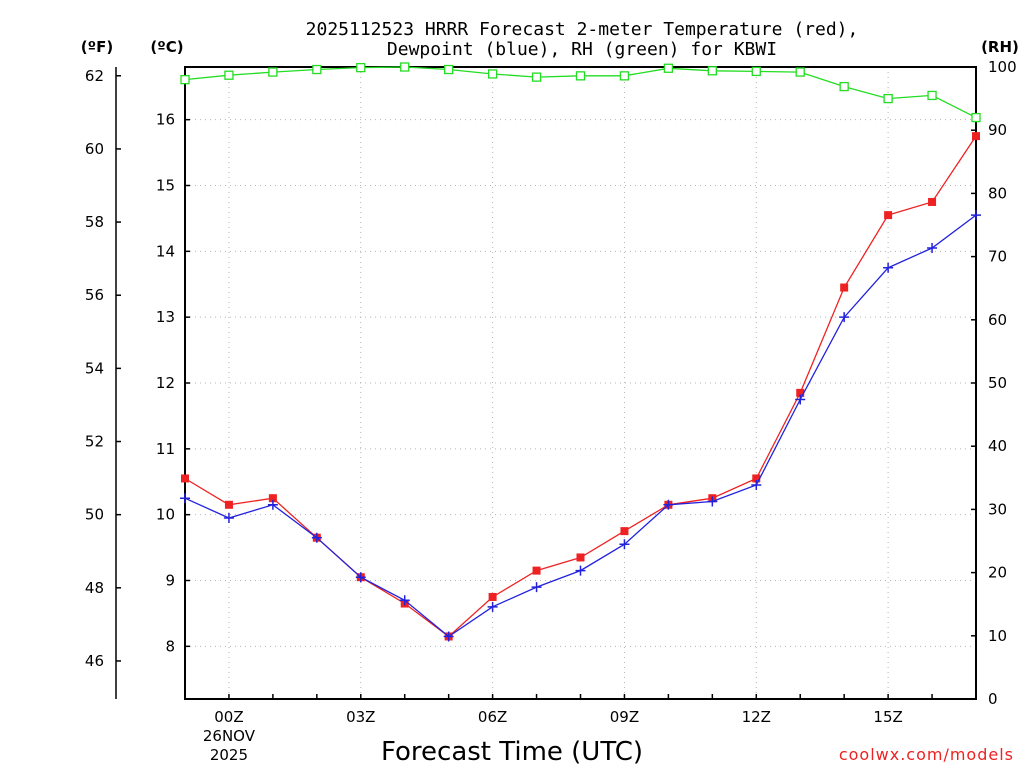 This screenshot has height=768, width=1024. Describe the element at coordinates (165, 186) in the screenshot. I see `celsius-tick-label: 15` at that location.